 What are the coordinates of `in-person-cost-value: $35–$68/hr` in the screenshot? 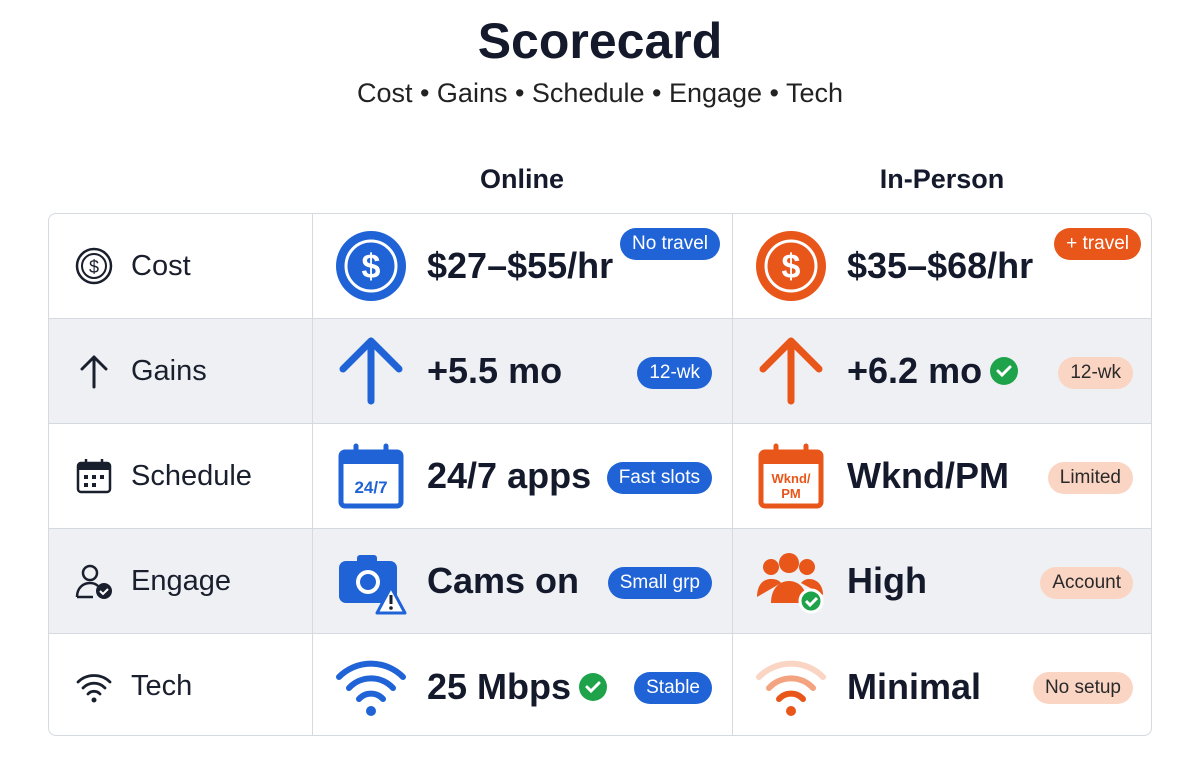 It's located at (940, 265).